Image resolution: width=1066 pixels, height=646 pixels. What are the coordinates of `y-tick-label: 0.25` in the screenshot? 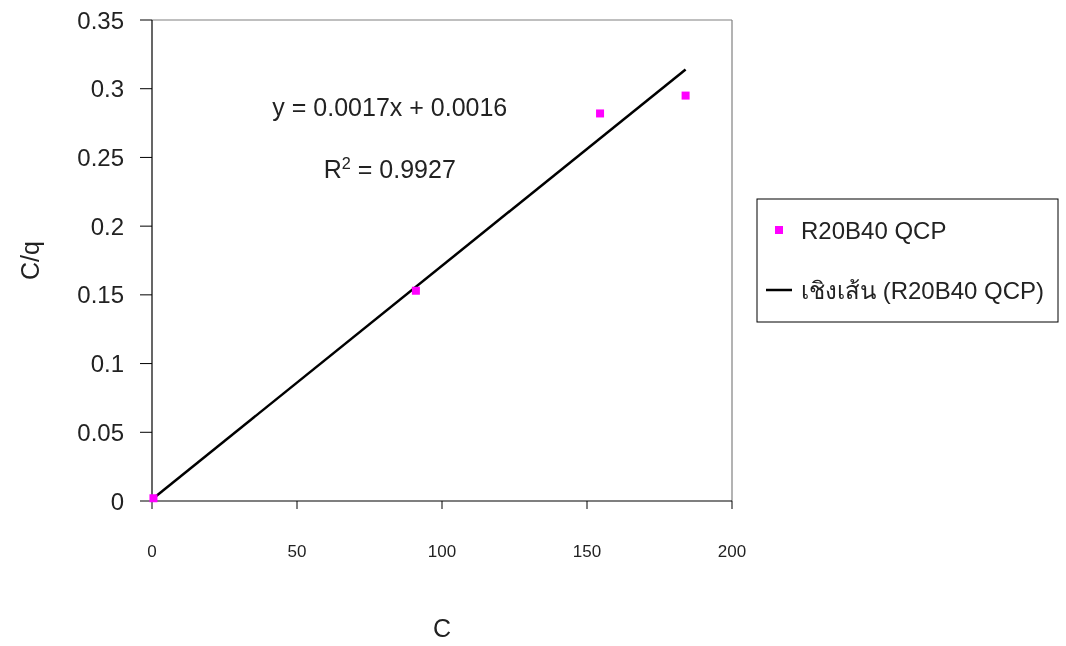 It's located at (100, 158).